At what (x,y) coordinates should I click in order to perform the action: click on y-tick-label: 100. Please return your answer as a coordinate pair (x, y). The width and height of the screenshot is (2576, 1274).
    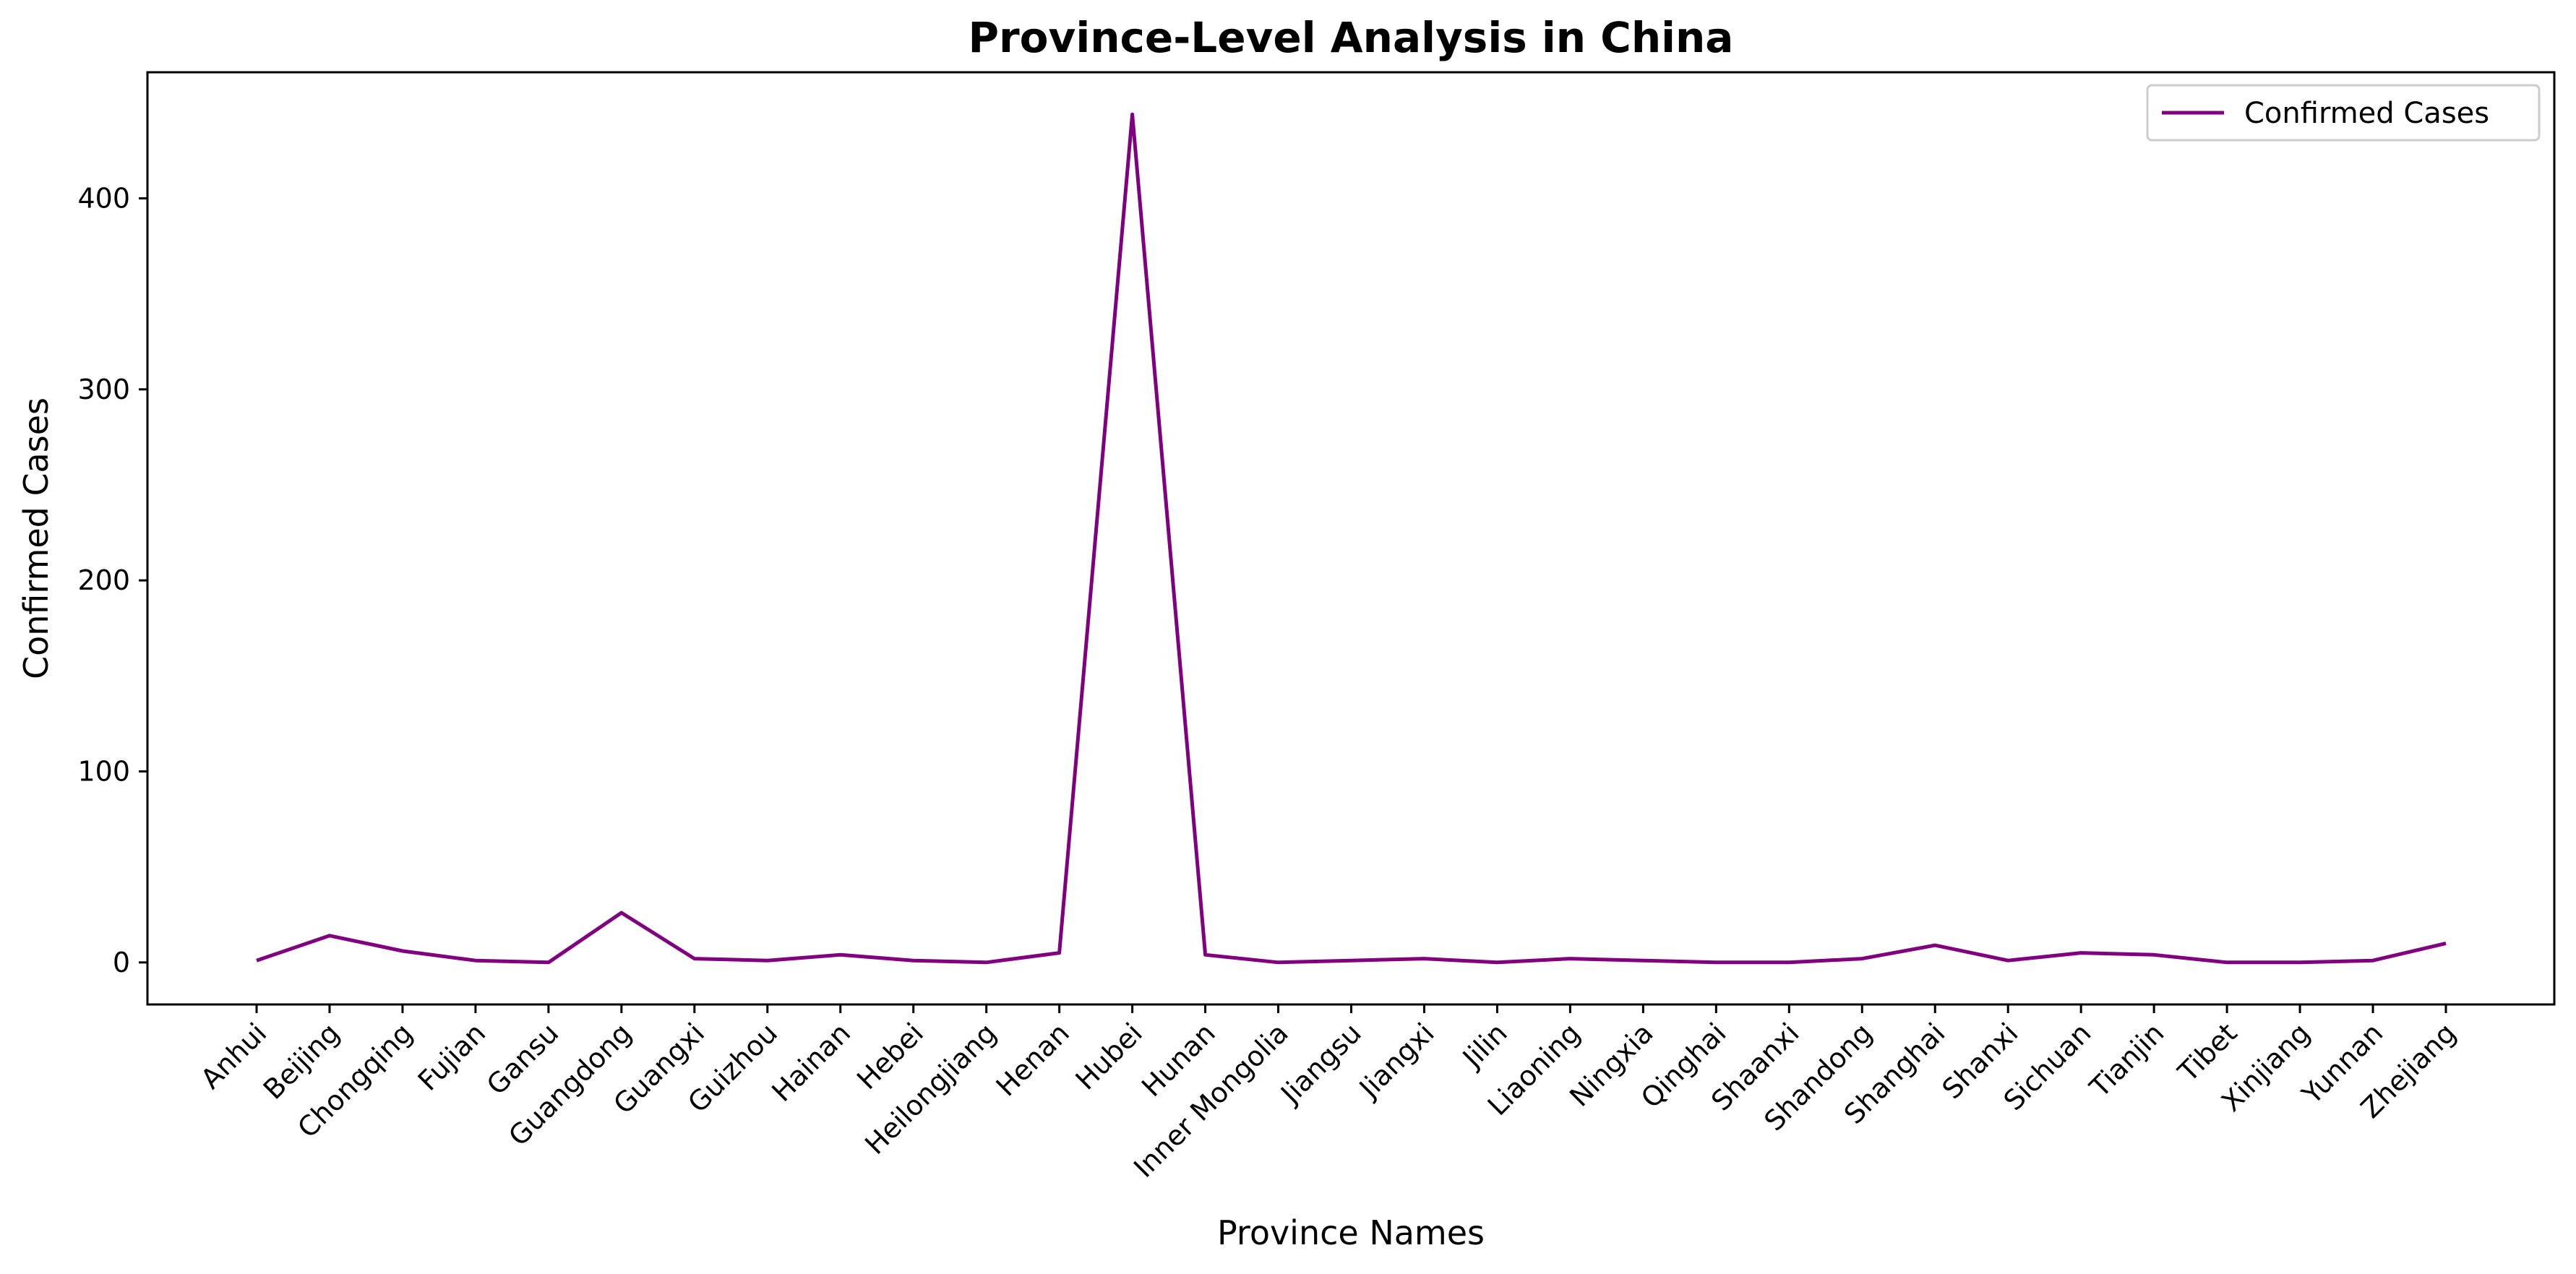
    Looking at the image, I should click on (104, 772).